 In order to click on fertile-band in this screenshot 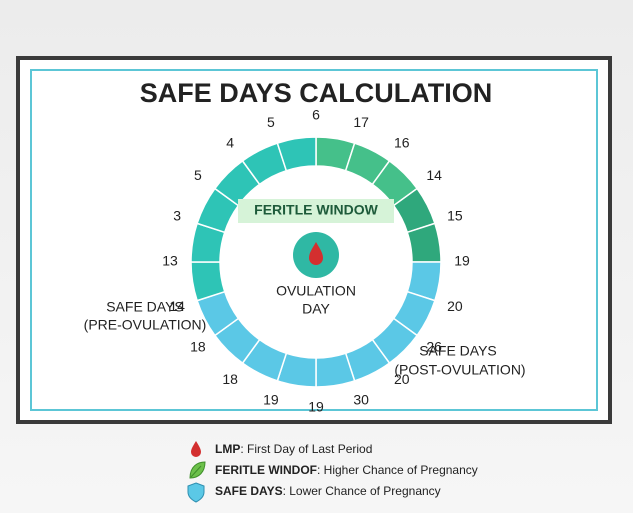, I will do `click(316, 211)`.